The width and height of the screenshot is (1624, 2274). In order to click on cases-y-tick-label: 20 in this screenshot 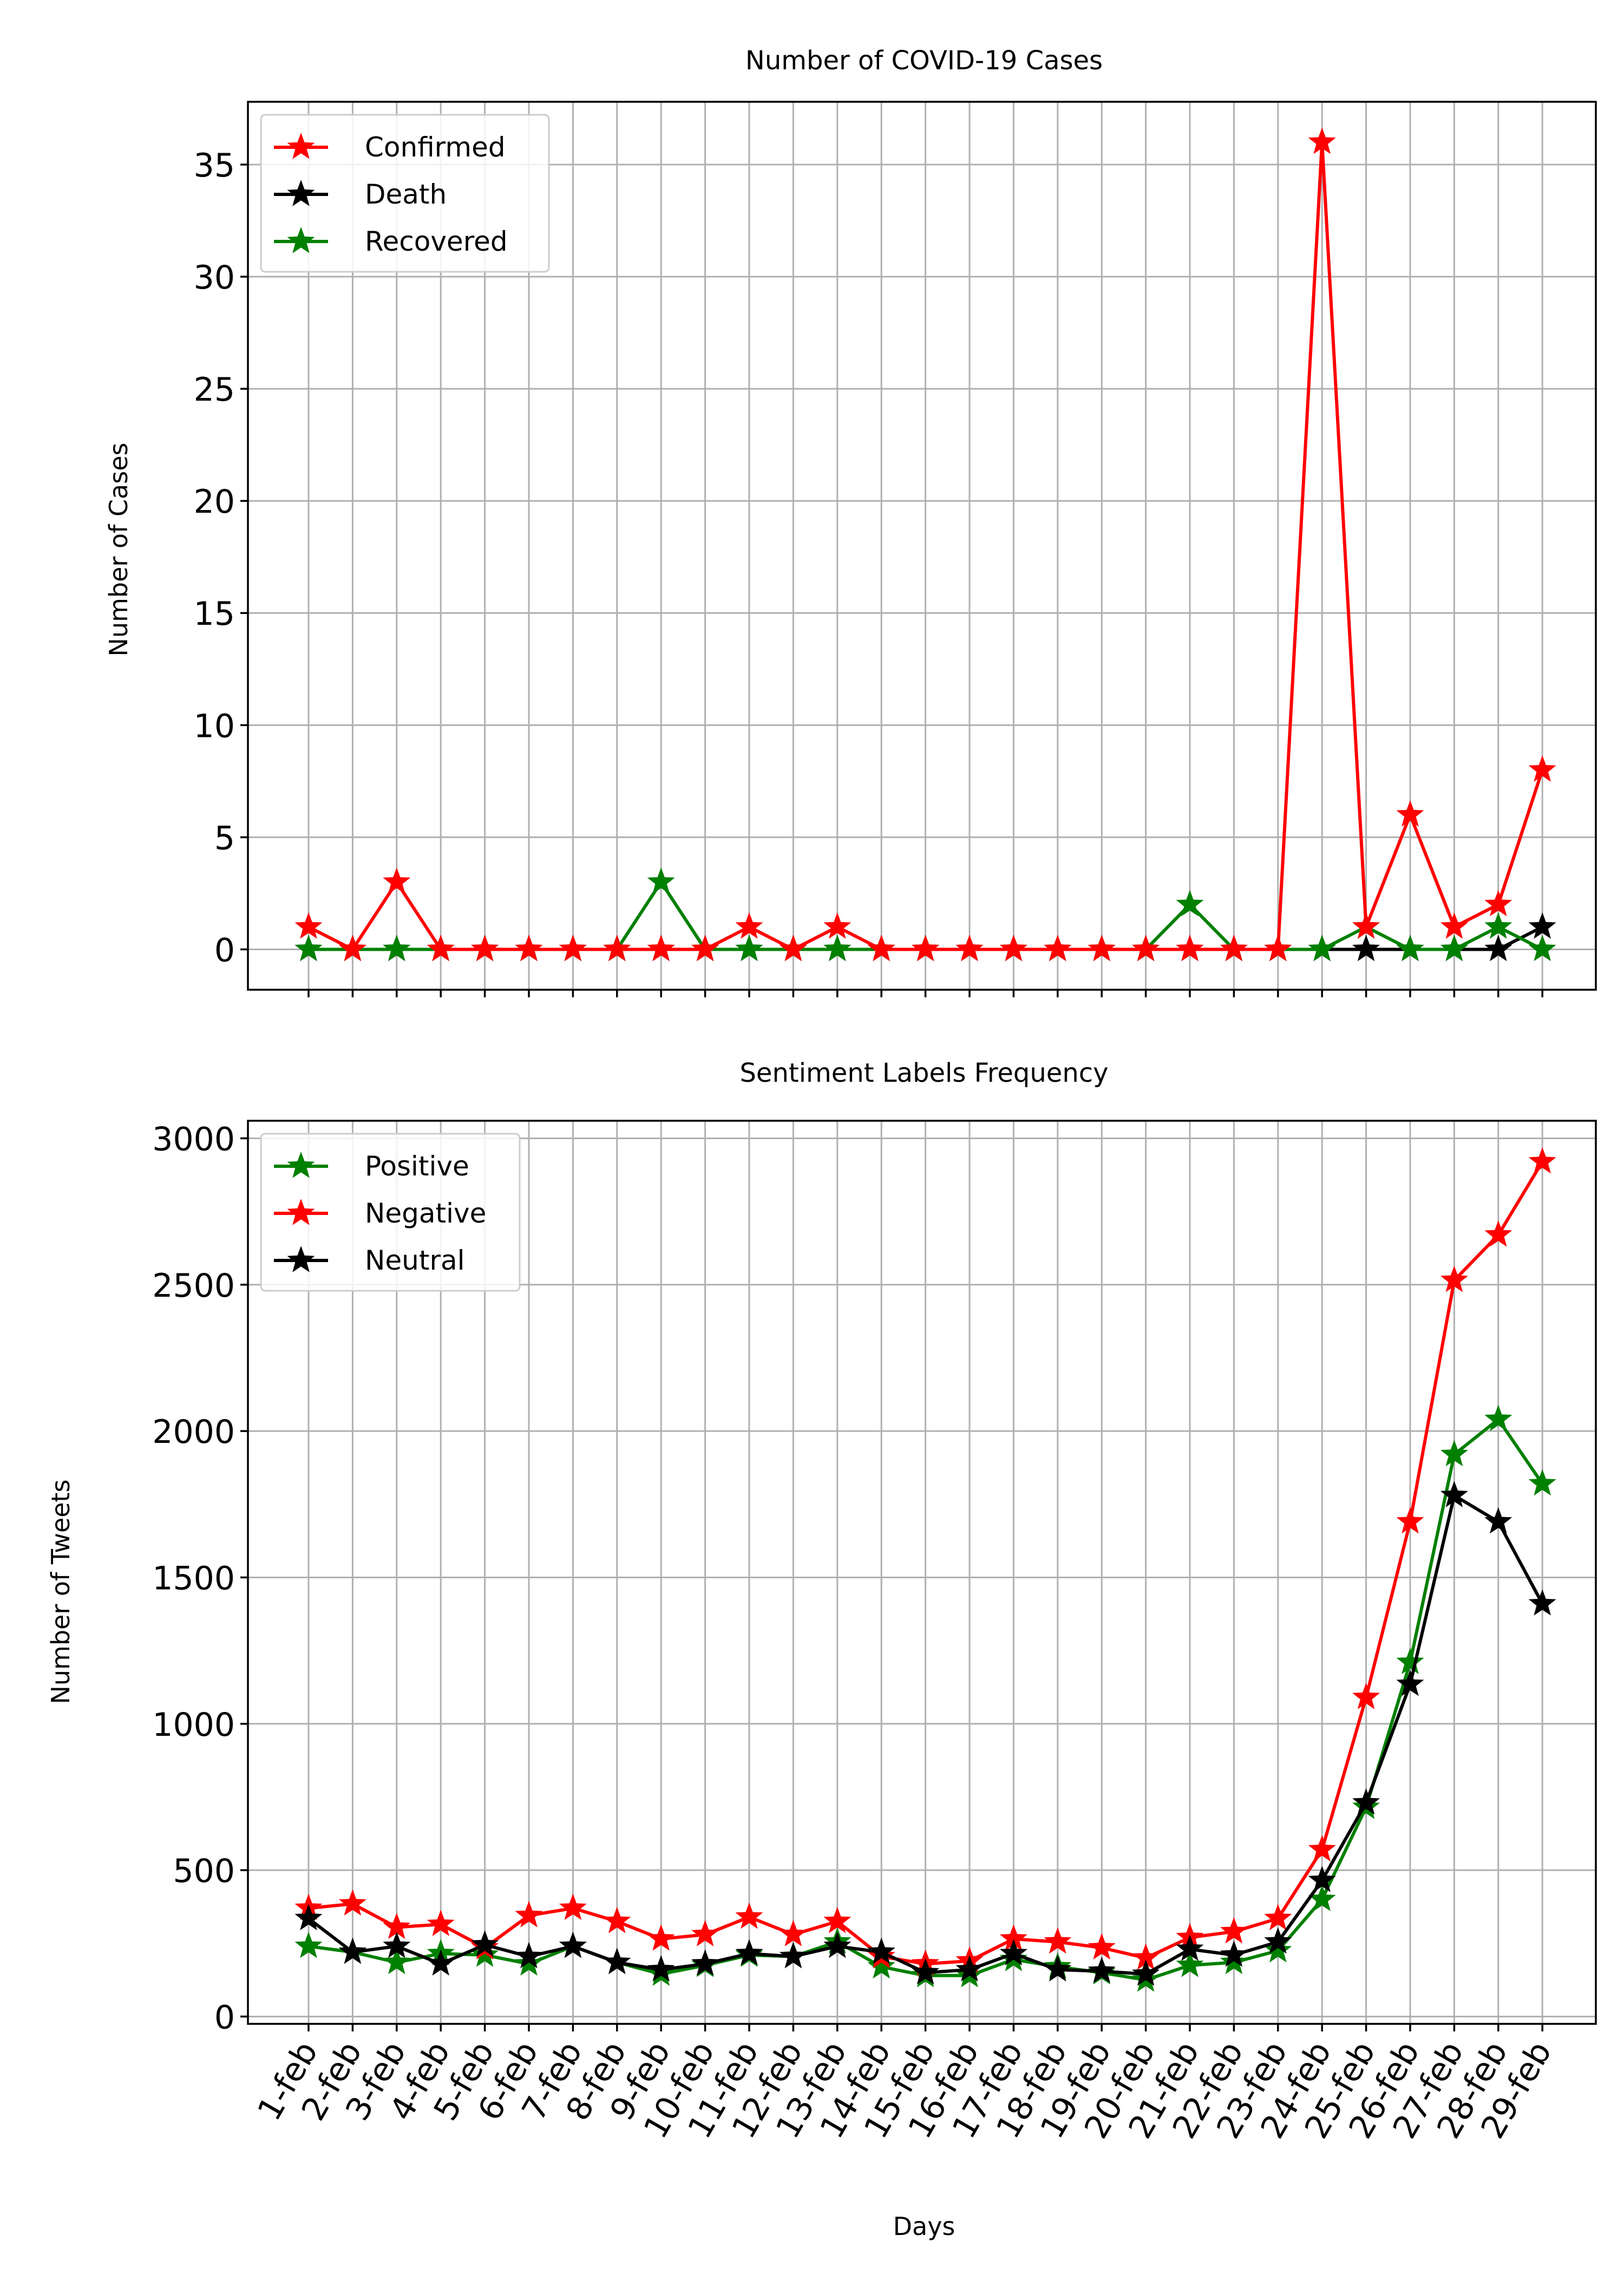, I will do `click(214, 502)`.